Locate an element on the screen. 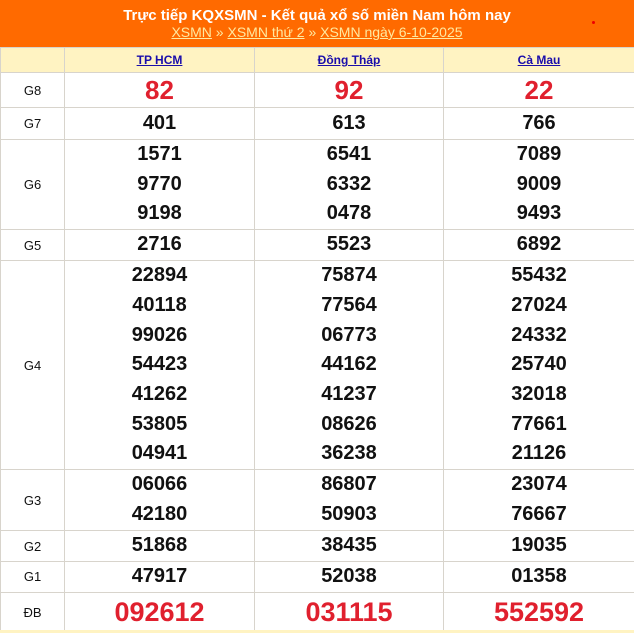 This screenshot has height=633, width=634. prize-number: 01358 is located at coordinates (539, 576).